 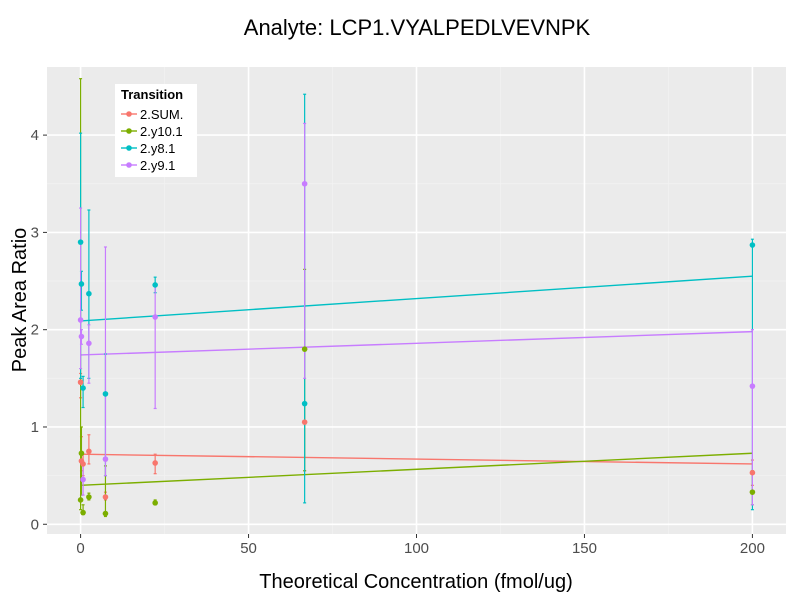 I want to click on chart-title: Analyte: LCP1.VYALPEDLVEVNPK, so click(x=417, y=27).